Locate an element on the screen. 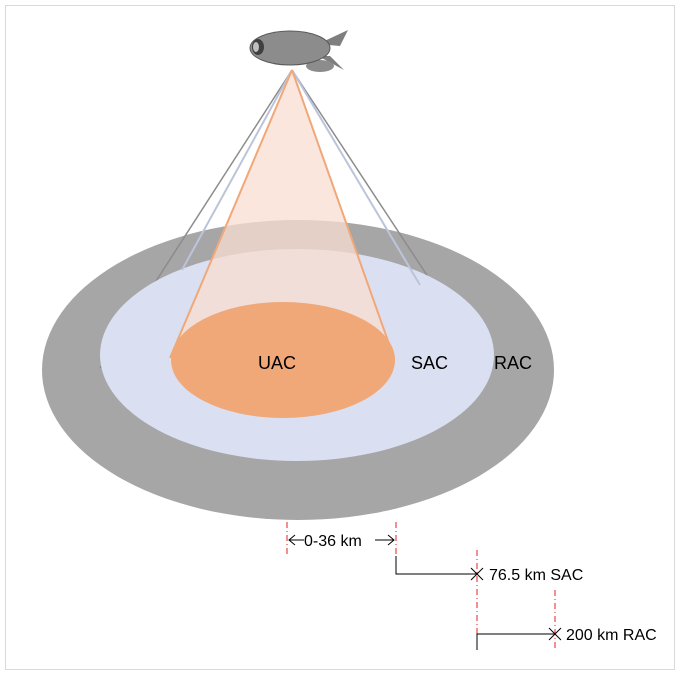  uac-range-arrow is located at coordinates (341, 540).